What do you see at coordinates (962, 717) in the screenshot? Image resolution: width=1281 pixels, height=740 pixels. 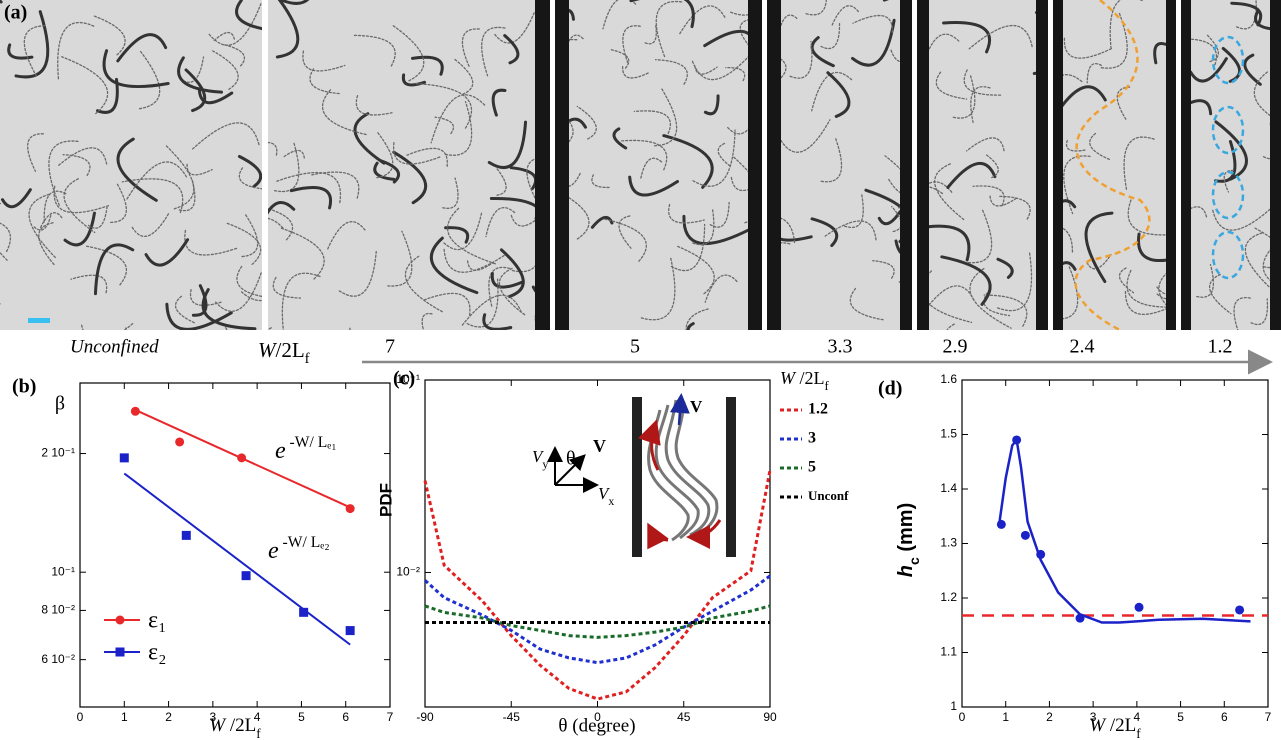 I see `x-tick-label: 0` at bounding box center [962, 717].